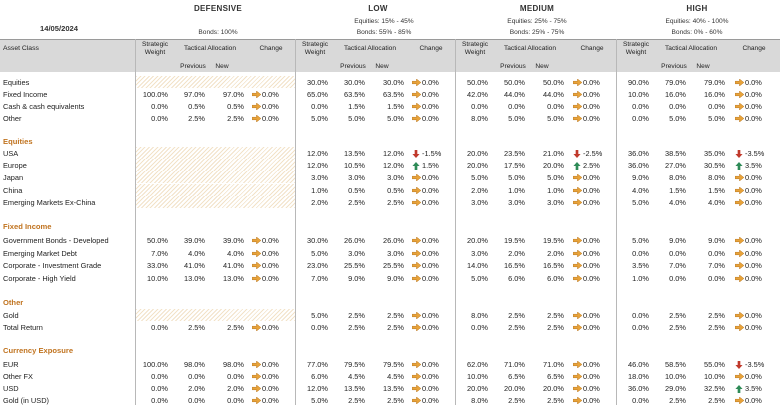 The image size is (780, 407). What do you see at coordinates (593, 153) in the screenshot?
I see `change-text: -2.5%` at bounding box center [593, 153].